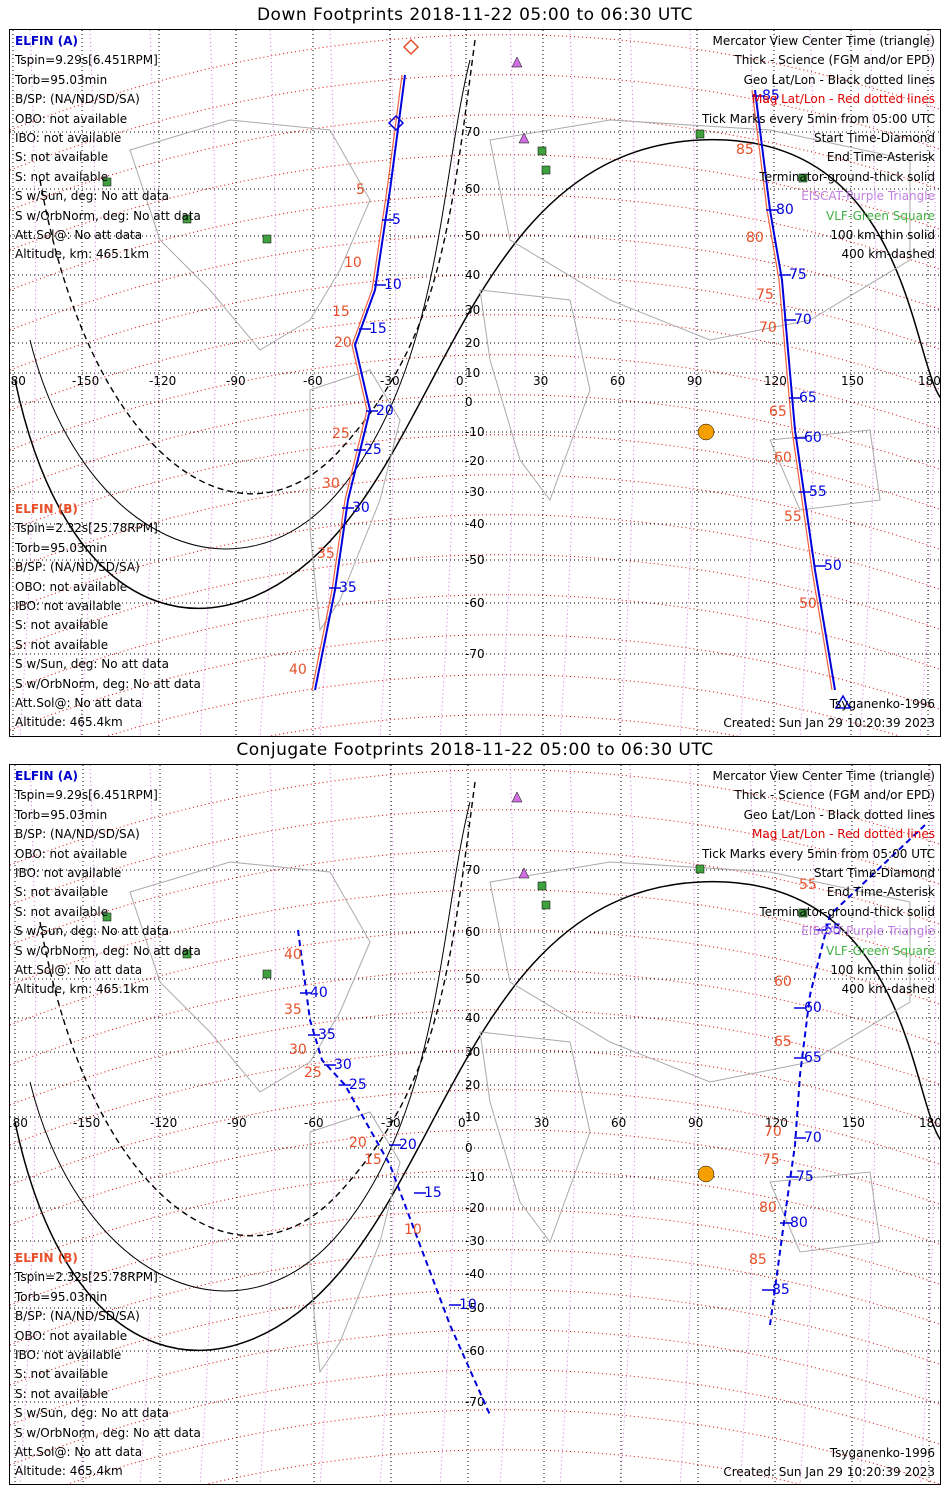  Describe the element at coordinates (92, 1413) in the screenshot. I see `sat-info-line: S w/Sun, deg: No att data` at that location.